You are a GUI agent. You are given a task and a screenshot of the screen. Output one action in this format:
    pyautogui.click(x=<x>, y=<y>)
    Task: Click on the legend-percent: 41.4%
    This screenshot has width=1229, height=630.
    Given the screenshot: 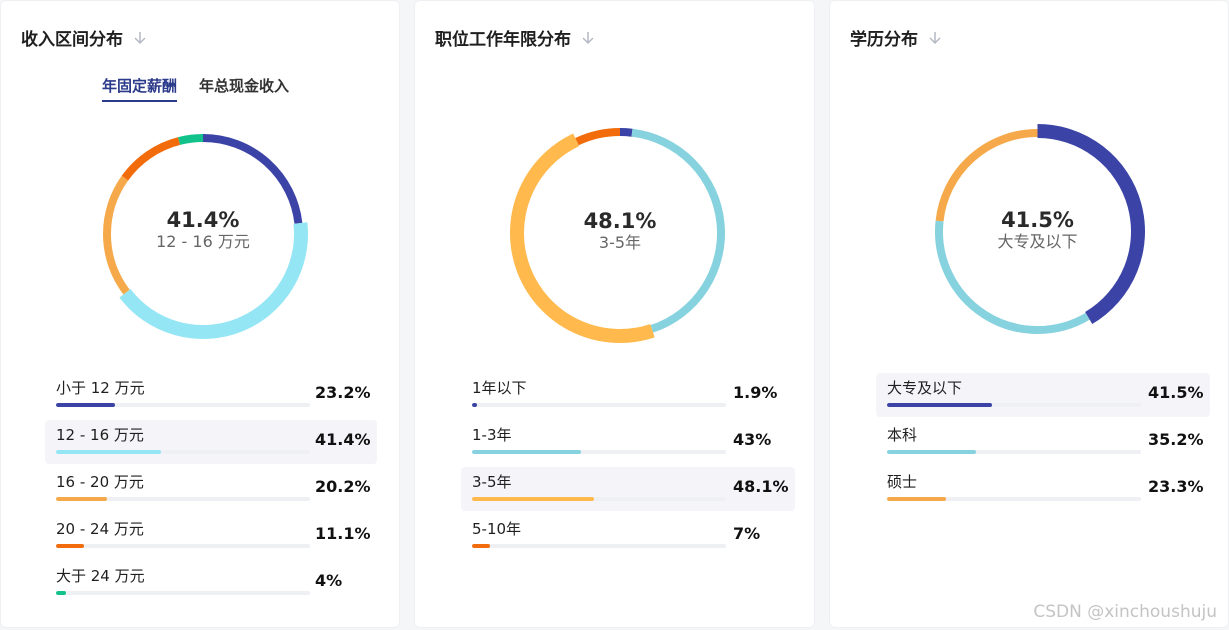 What is the action you would take?
    pyautogui.click(x=343, y=439)
    